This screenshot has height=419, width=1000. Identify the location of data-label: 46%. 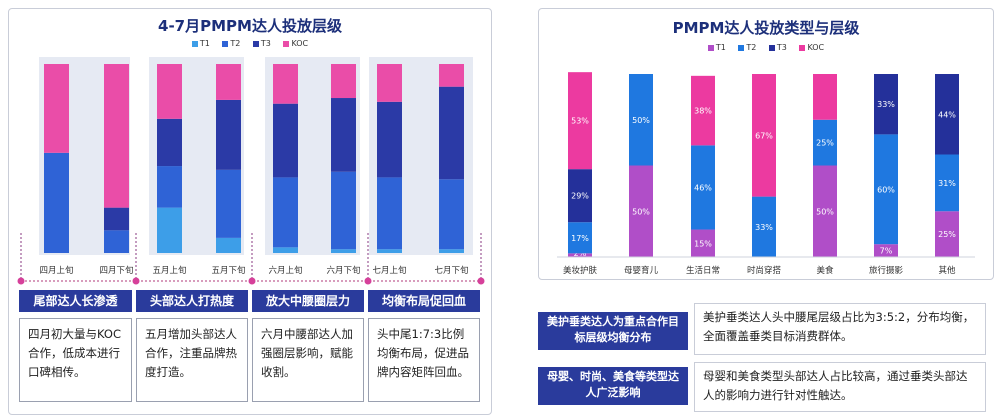
(703, 187).